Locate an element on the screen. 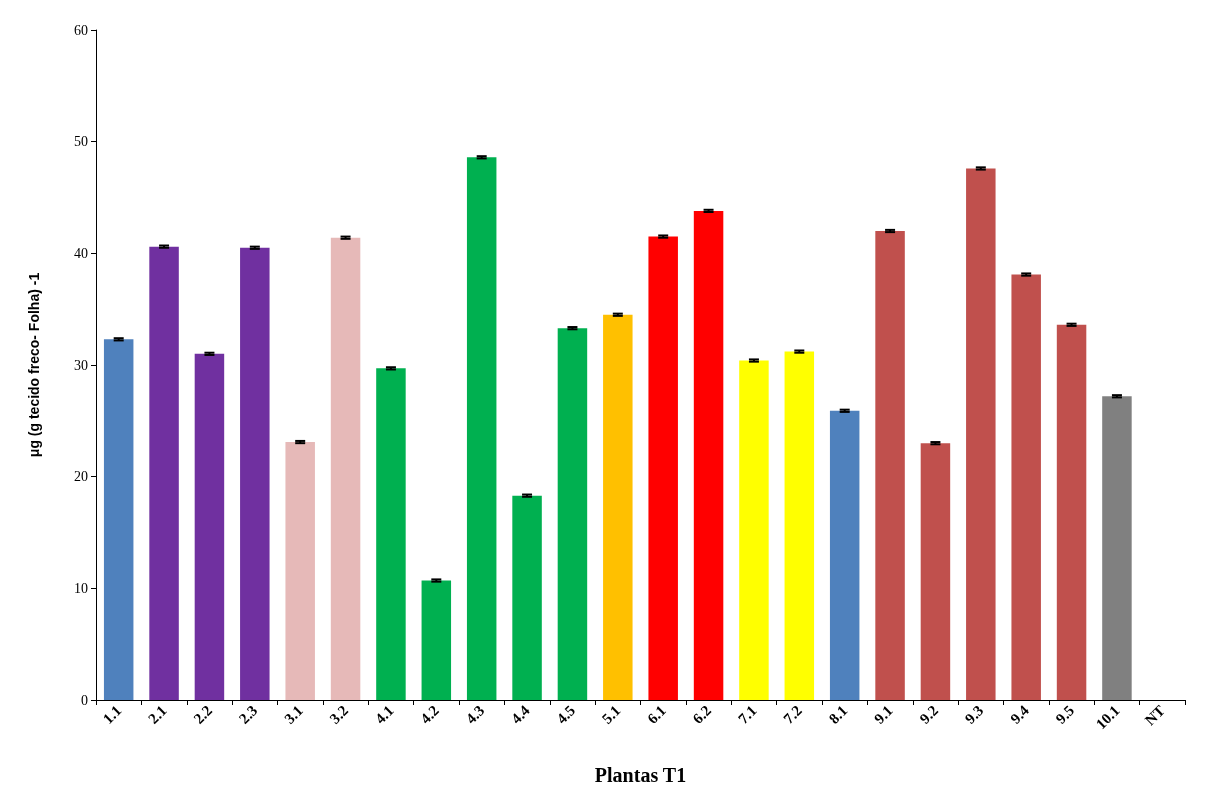 The height and width of the screenshot is (802, 1205). x-tick-label: 7.2 is located at coordinates (792, 714).